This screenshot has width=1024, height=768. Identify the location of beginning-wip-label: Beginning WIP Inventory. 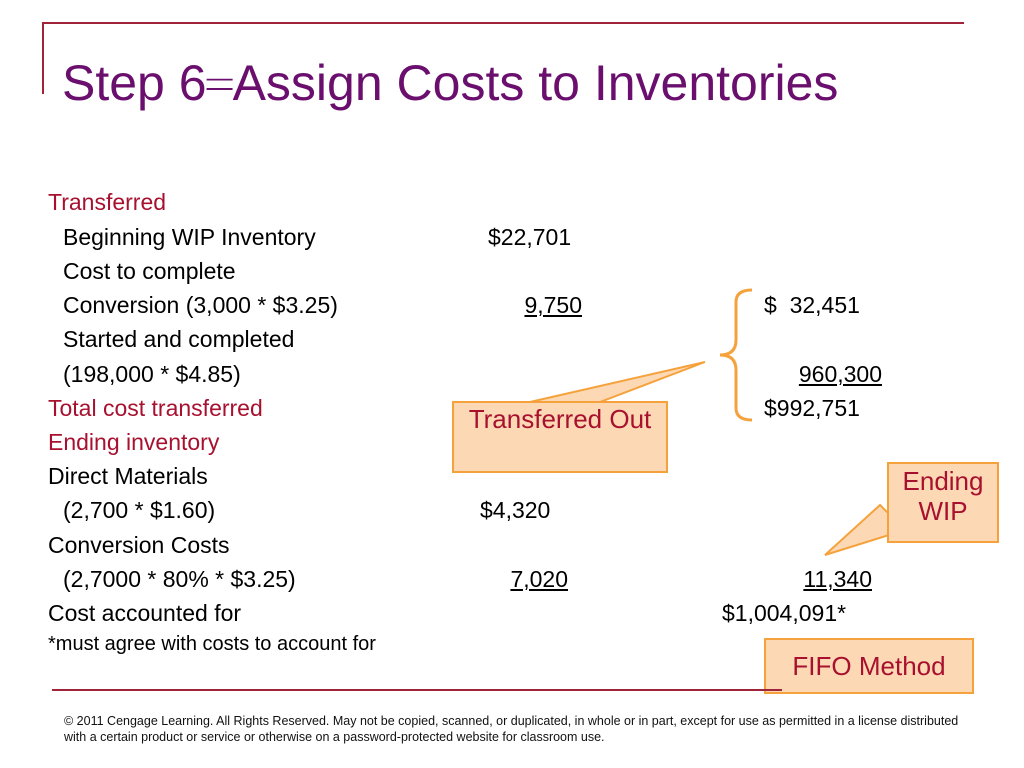
(189, 237).